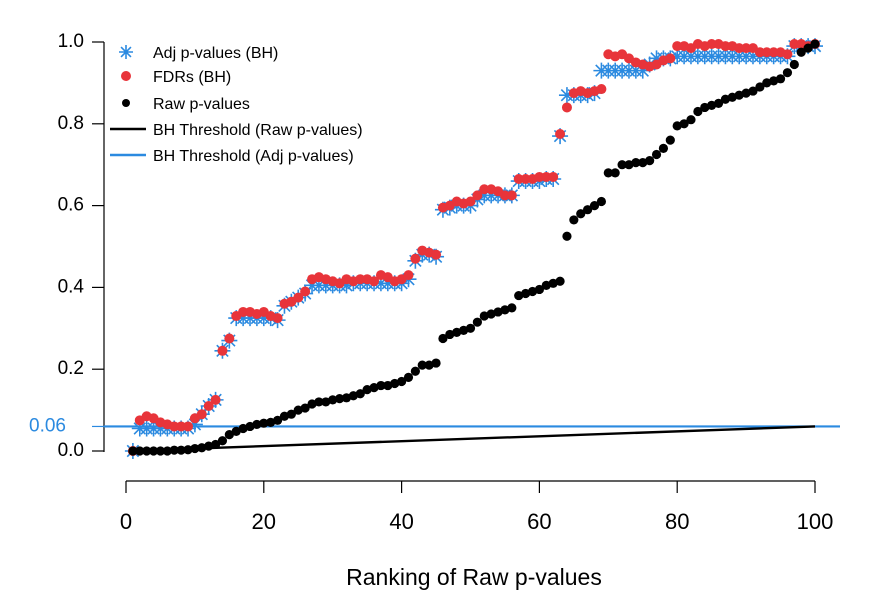 This screenshot has height=608, width=878. What do you see at coordinates (126, 103) in the screenshot?
I see `legend-raw-marker` at bounding box center [126, 103].